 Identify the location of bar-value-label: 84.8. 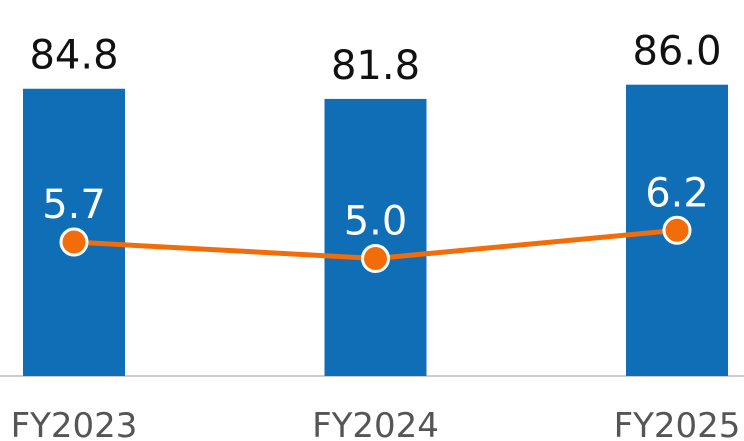
(73, 56).